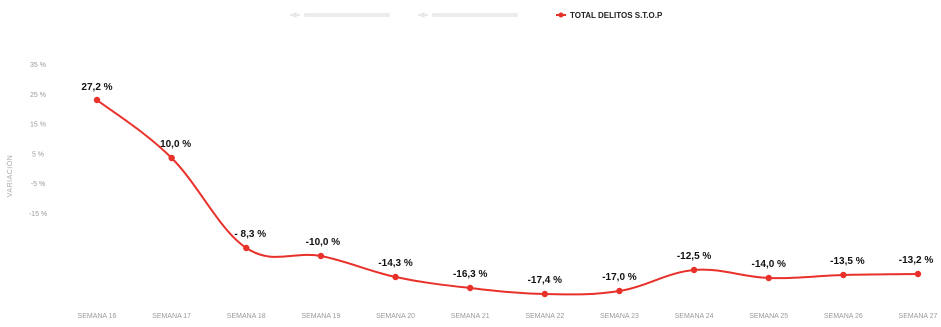 The width and height of the screenshot is (941, 327). Describe the element at coordinates (918, 316) in the screenshot. I see `x-tick-label-semana-27: SEMANA 27` at that location.